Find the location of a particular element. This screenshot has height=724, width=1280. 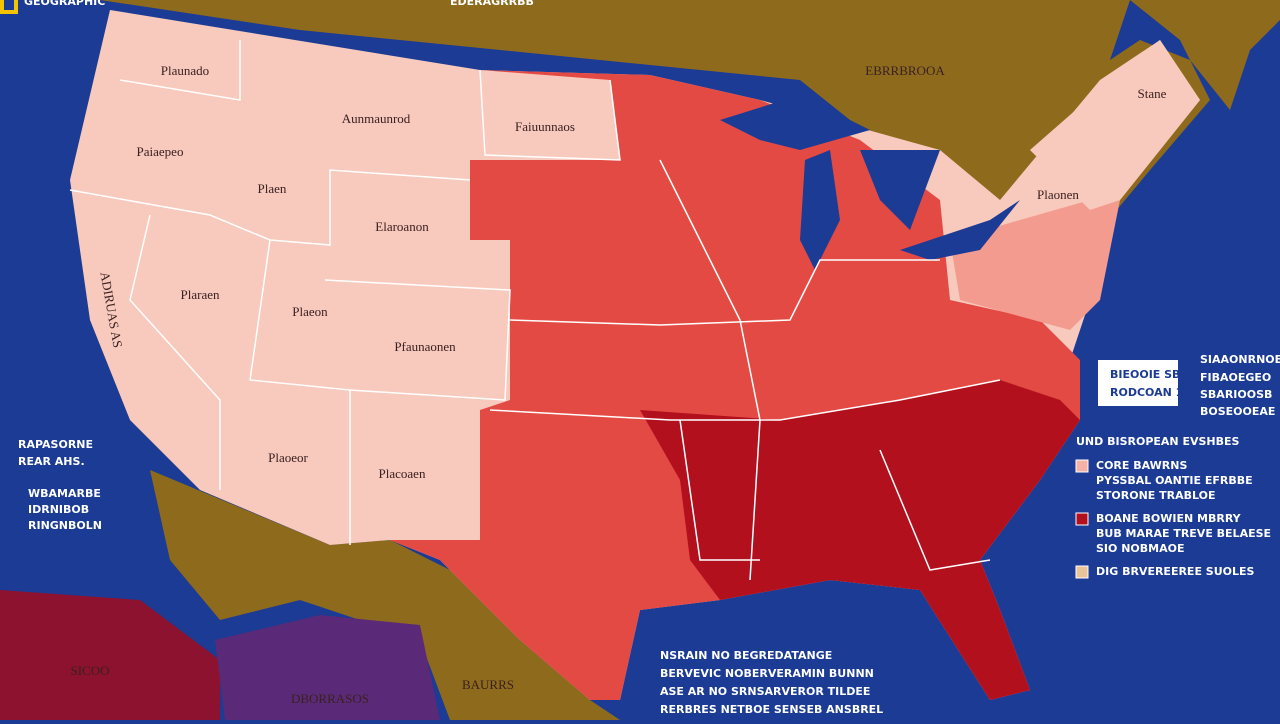

state-label: Elaroanon is located at coordinates (402, 226).